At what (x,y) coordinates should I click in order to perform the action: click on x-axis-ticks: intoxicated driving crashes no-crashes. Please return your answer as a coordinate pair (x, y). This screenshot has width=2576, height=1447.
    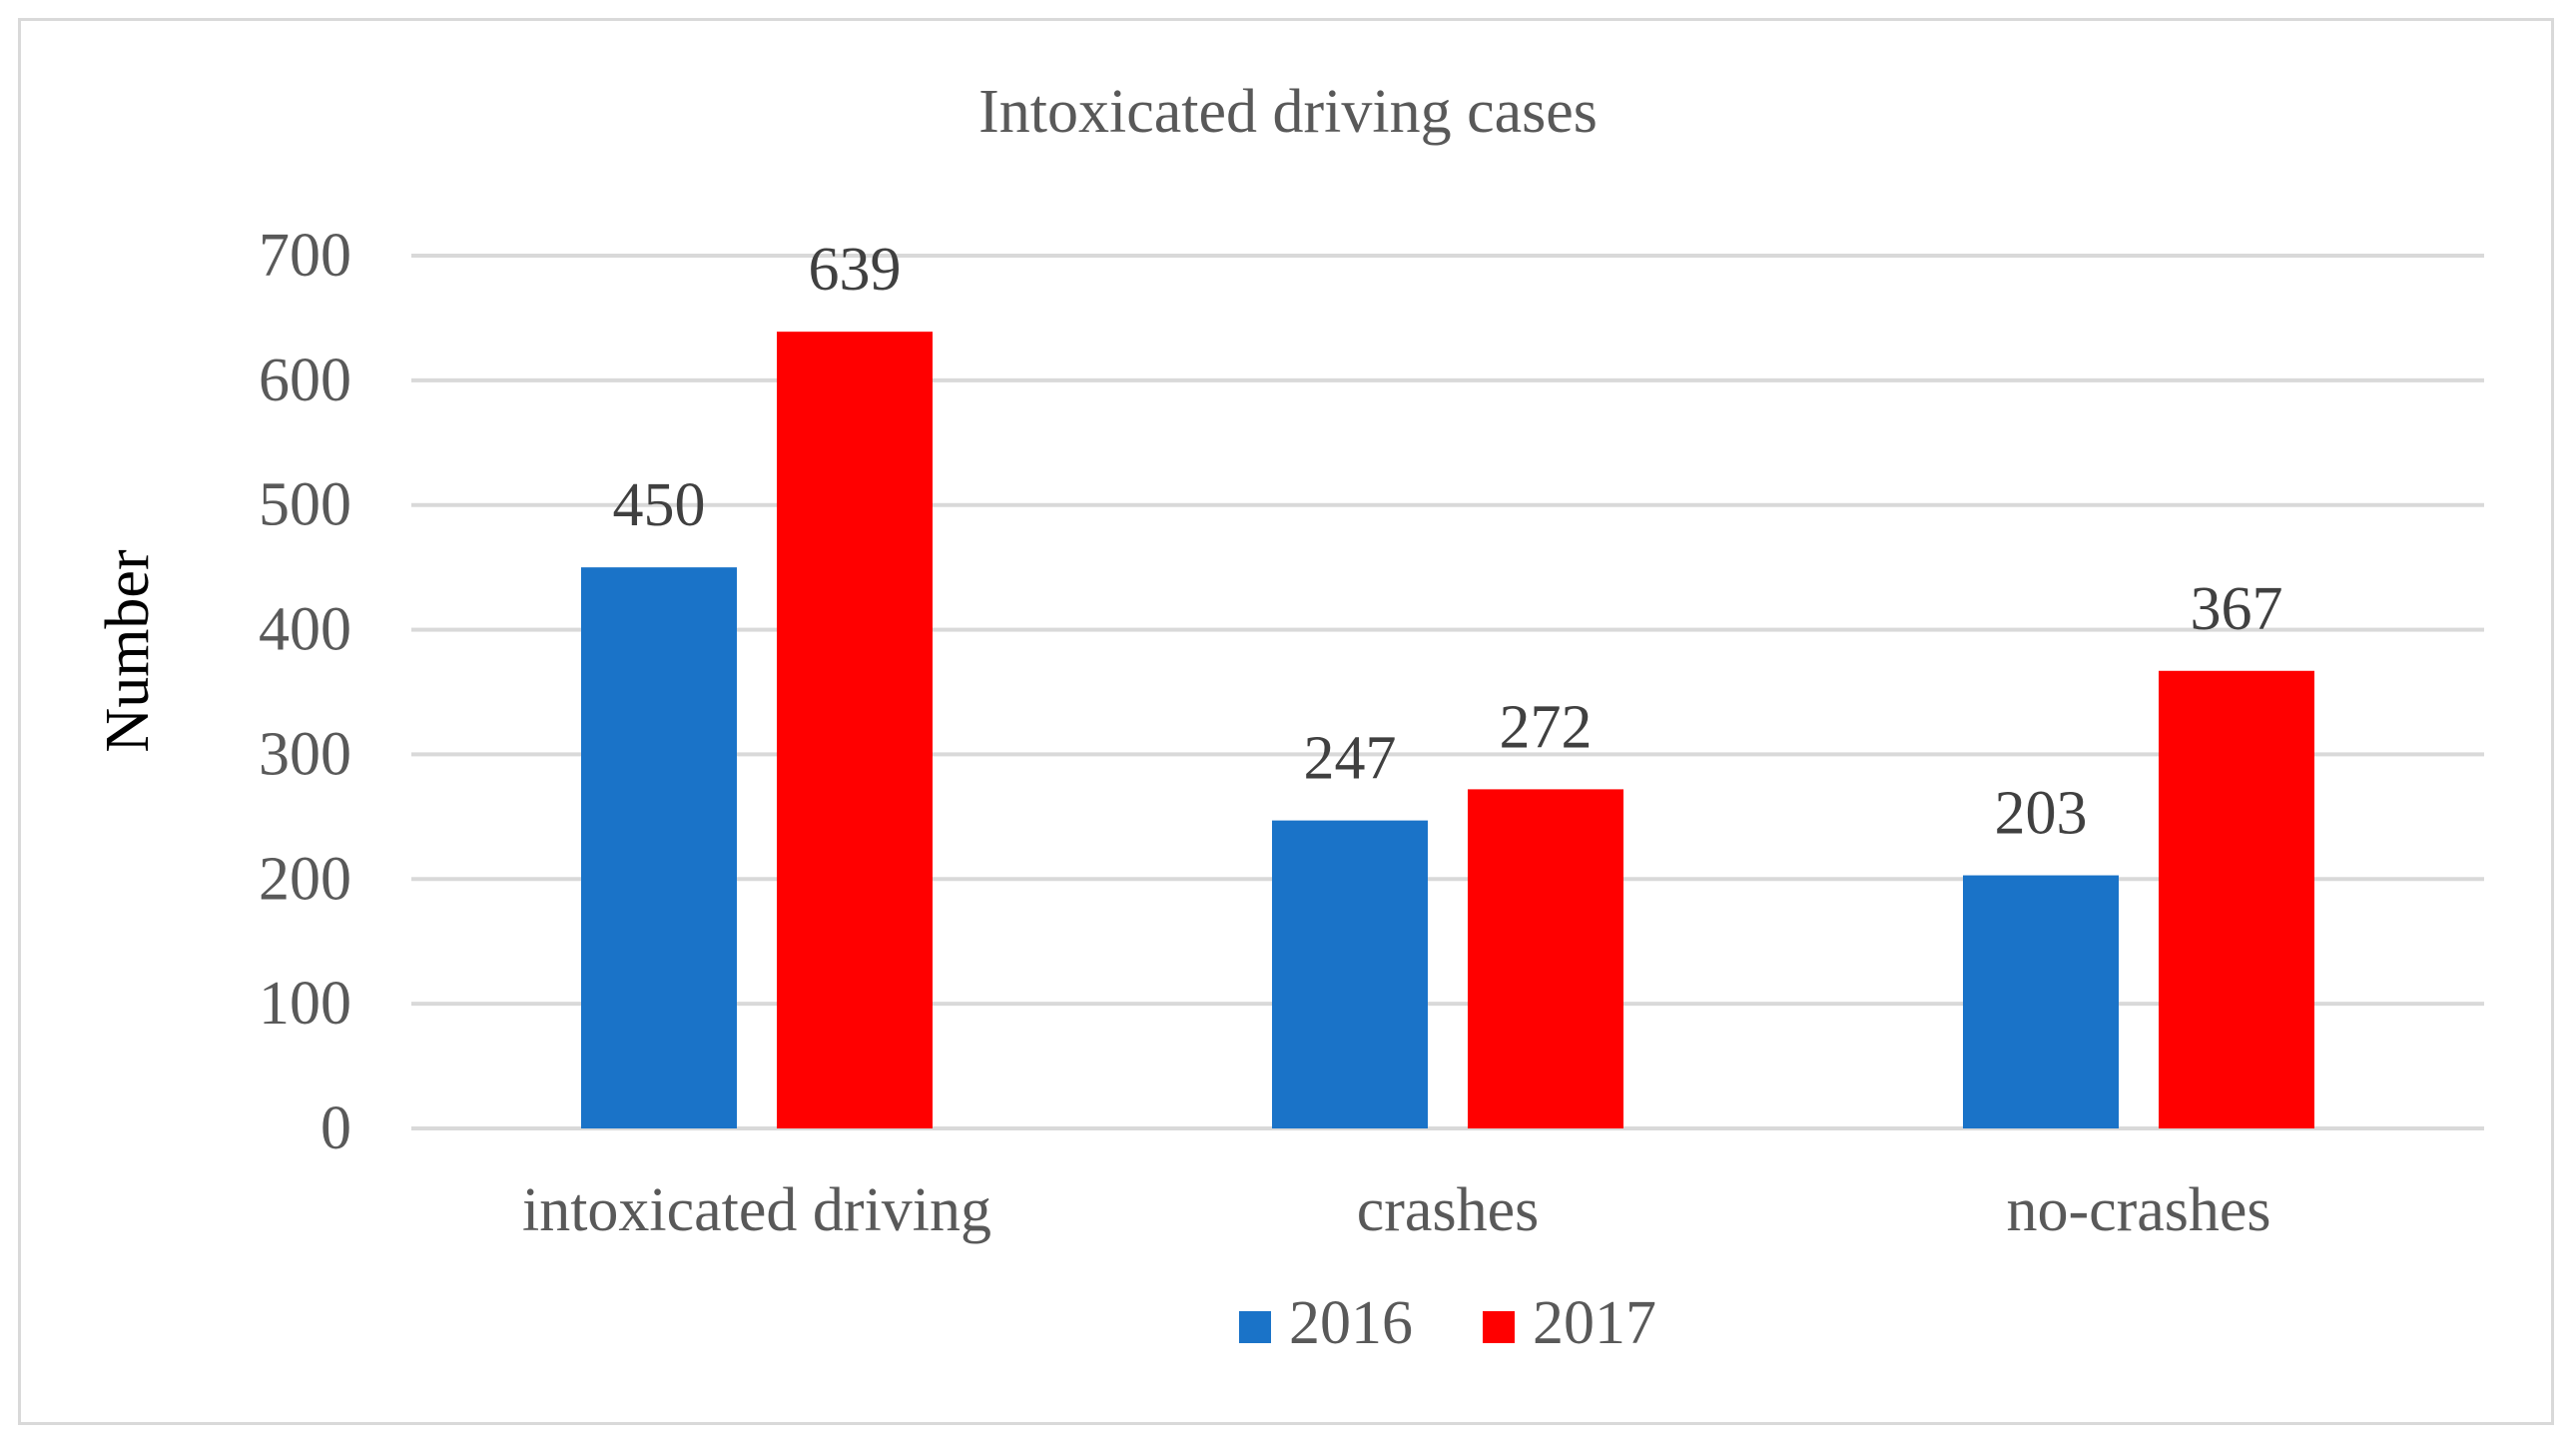
    Looking at the image, I should click on (1396, 1210).